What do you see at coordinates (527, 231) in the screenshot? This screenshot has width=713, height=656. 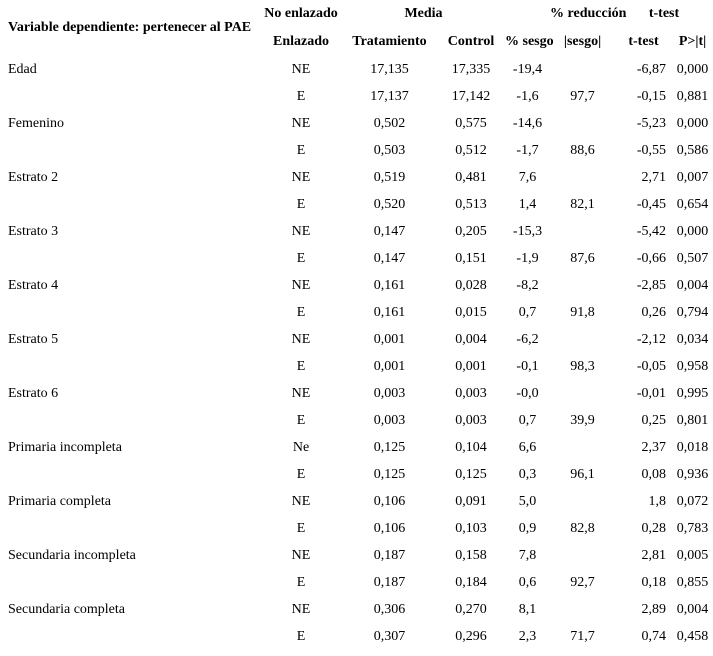 I see `sesgo-cell: -15,3` at bounding box center [527, 231].